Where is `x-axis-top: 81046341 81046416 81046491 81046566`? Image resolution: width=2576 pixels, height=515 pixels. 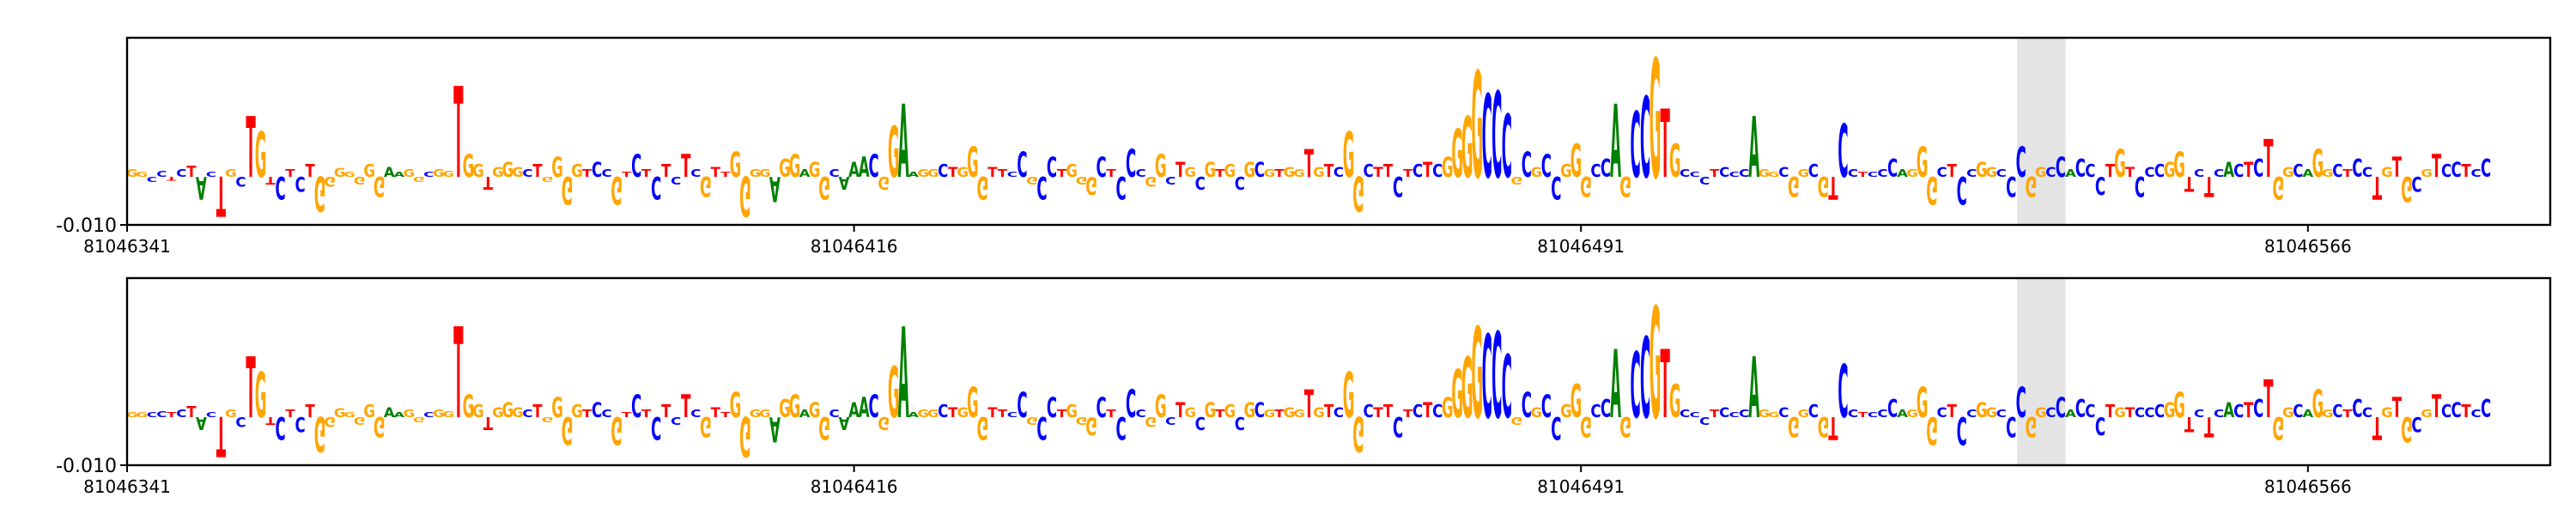 x-axis-top: 81046341 81046416 81046491 81046566 is located at coordinates (1217, 241).